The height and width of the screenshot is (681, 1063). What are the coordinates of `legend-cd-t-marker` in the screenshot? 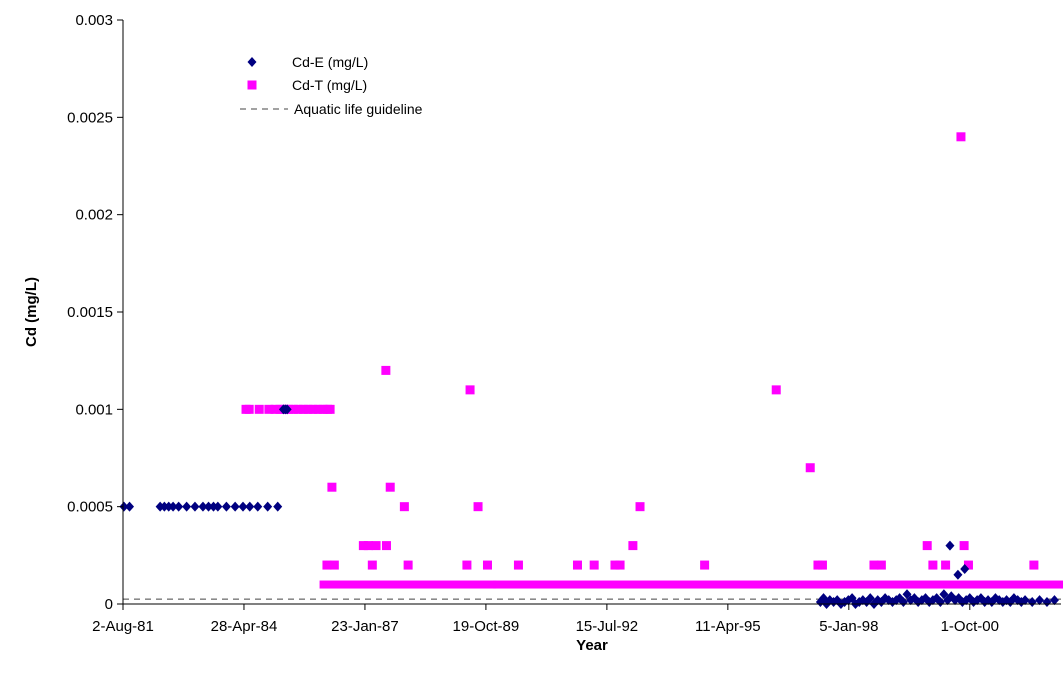 It's located at (252, 85).